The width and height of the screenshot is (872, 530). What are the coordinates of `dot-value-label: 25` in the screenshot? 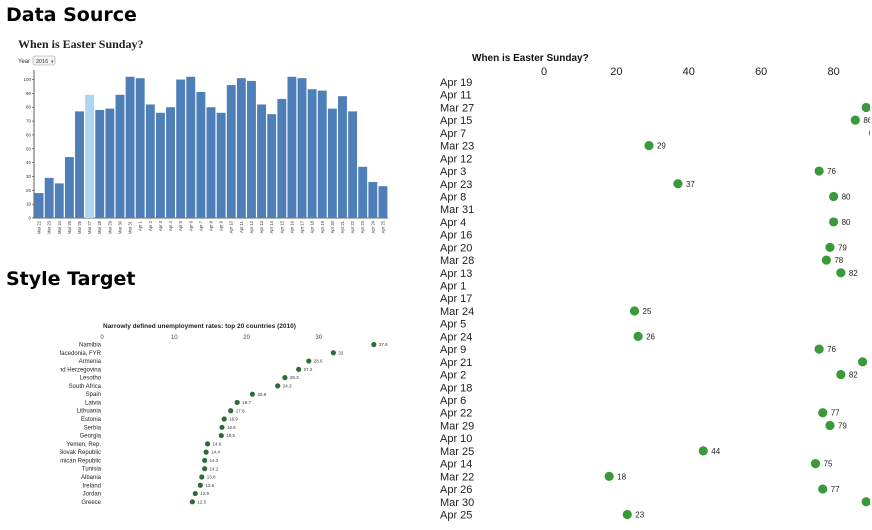 It's located at (647, 311).